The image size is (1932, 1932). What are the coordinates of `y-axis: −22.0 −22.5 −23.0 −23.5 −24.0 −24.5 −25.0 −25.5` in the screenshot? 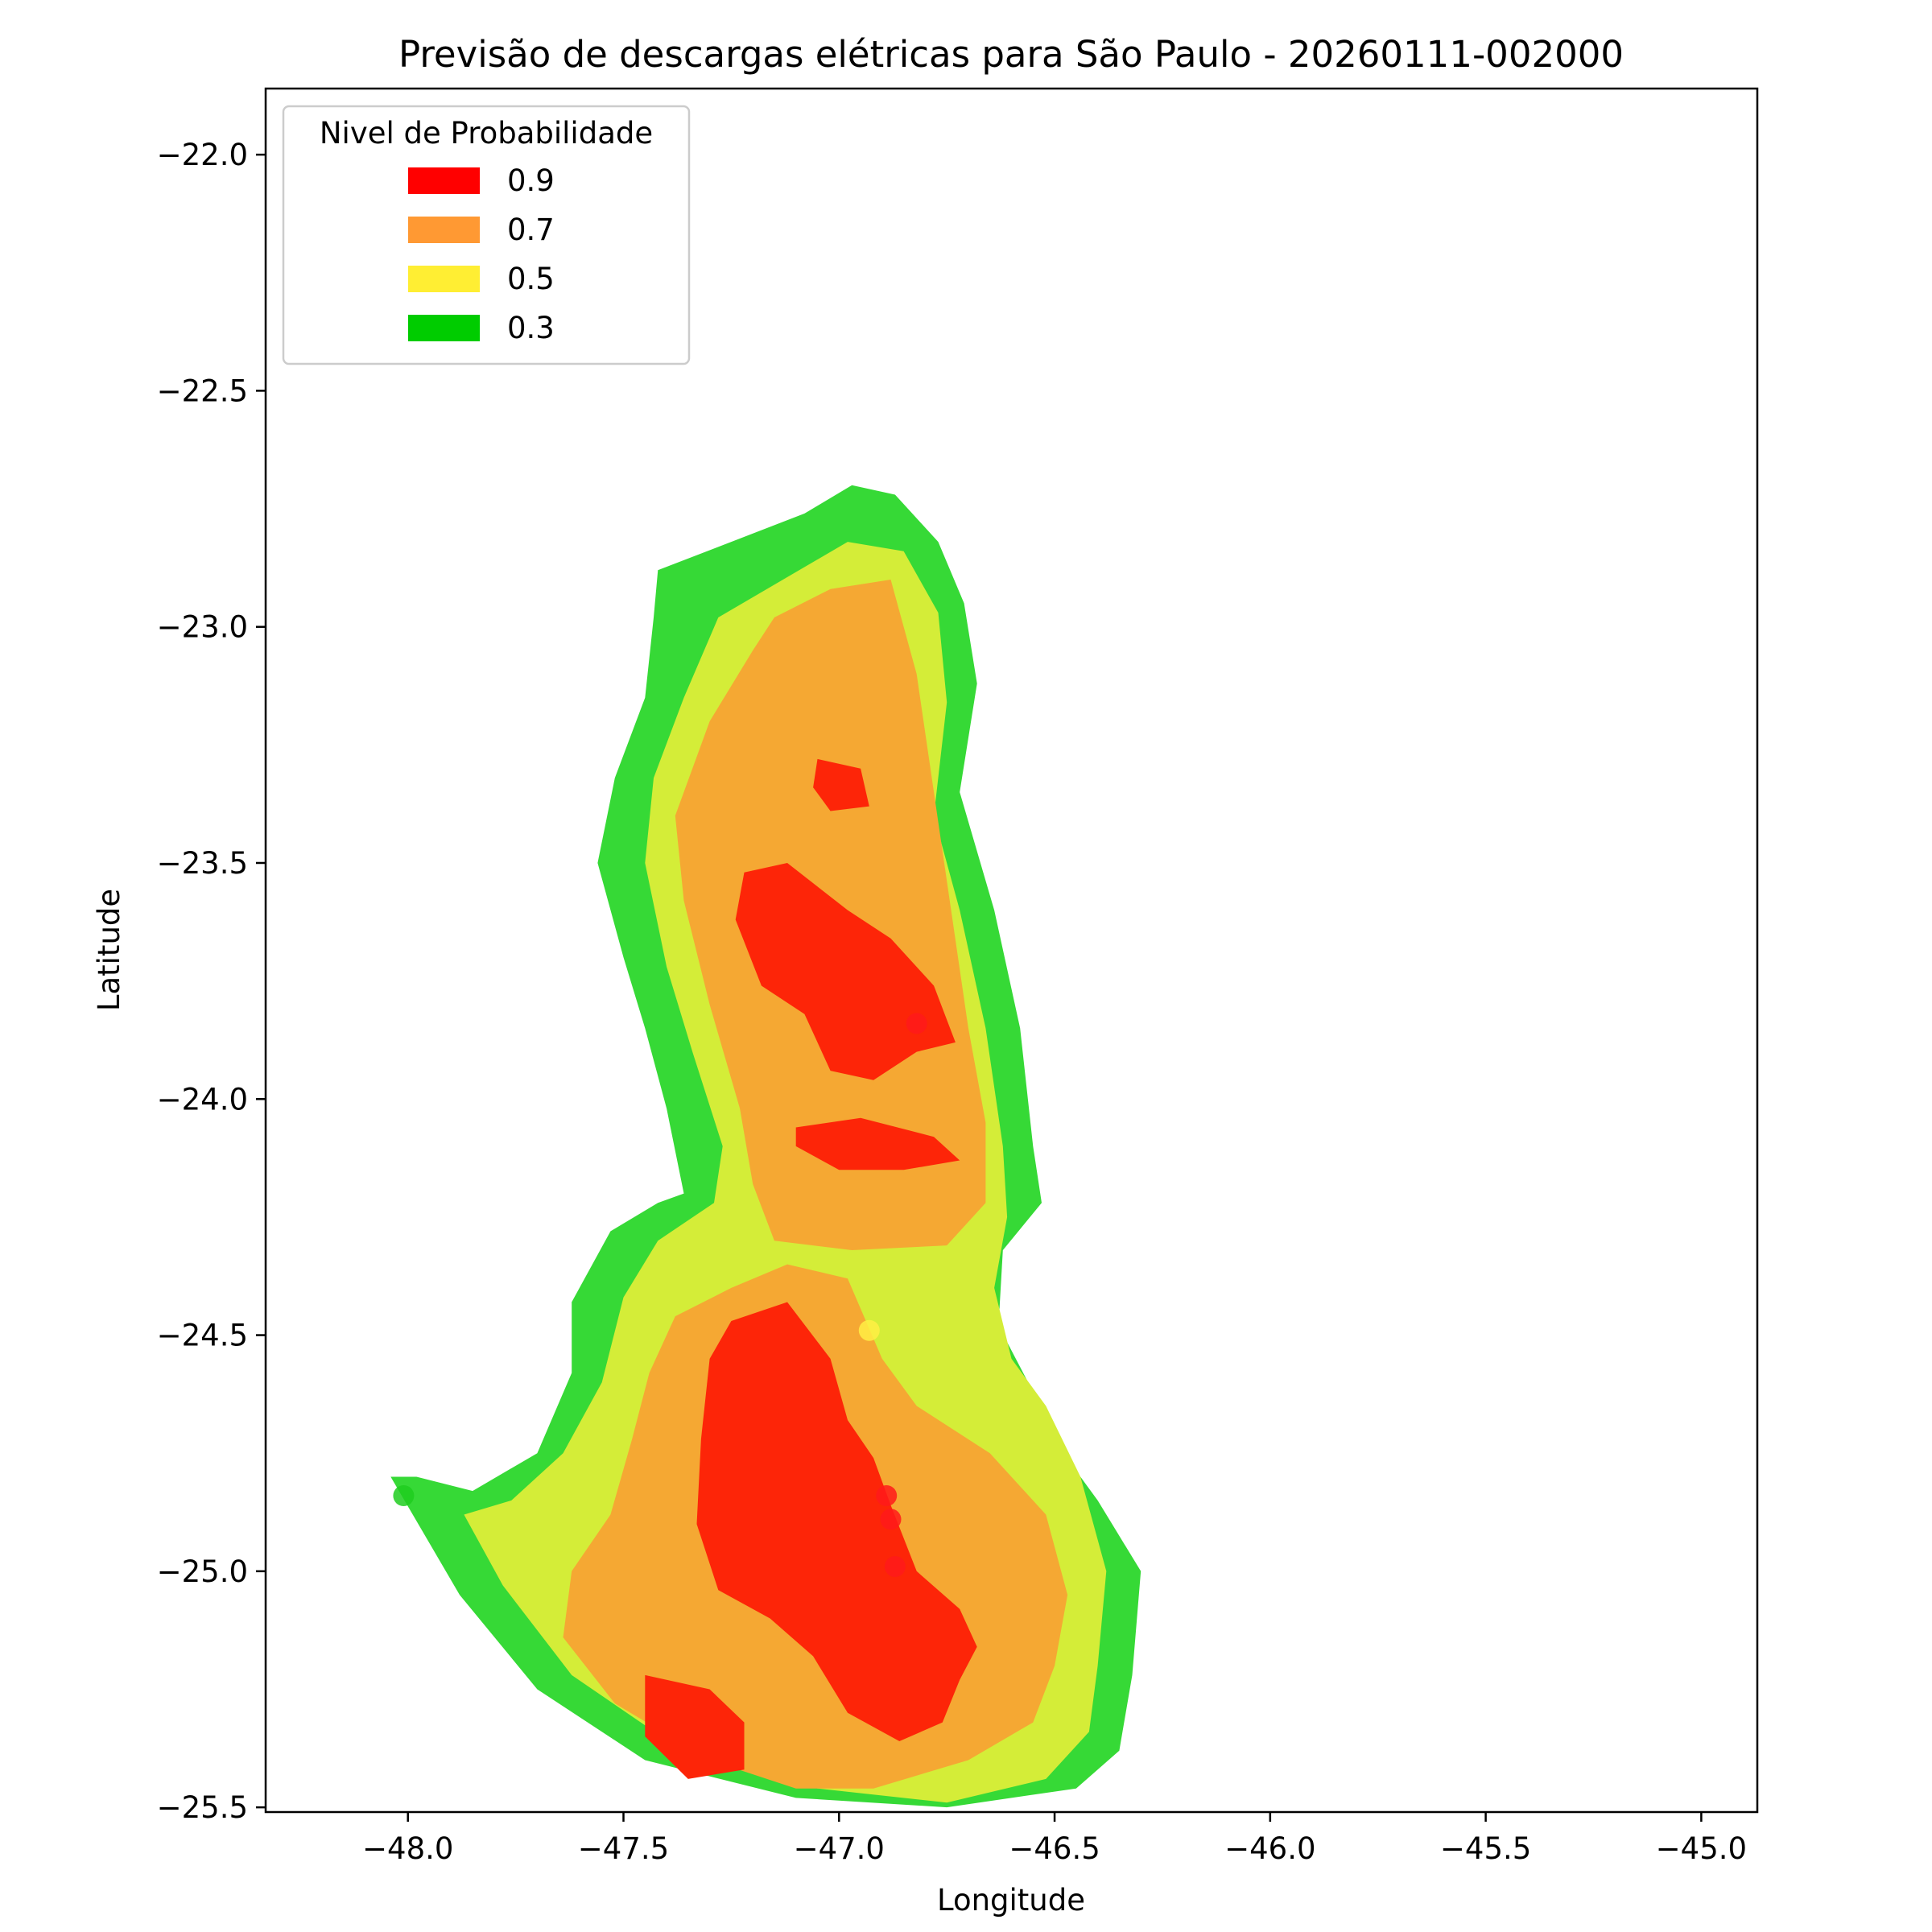 It's located at (211, 981).